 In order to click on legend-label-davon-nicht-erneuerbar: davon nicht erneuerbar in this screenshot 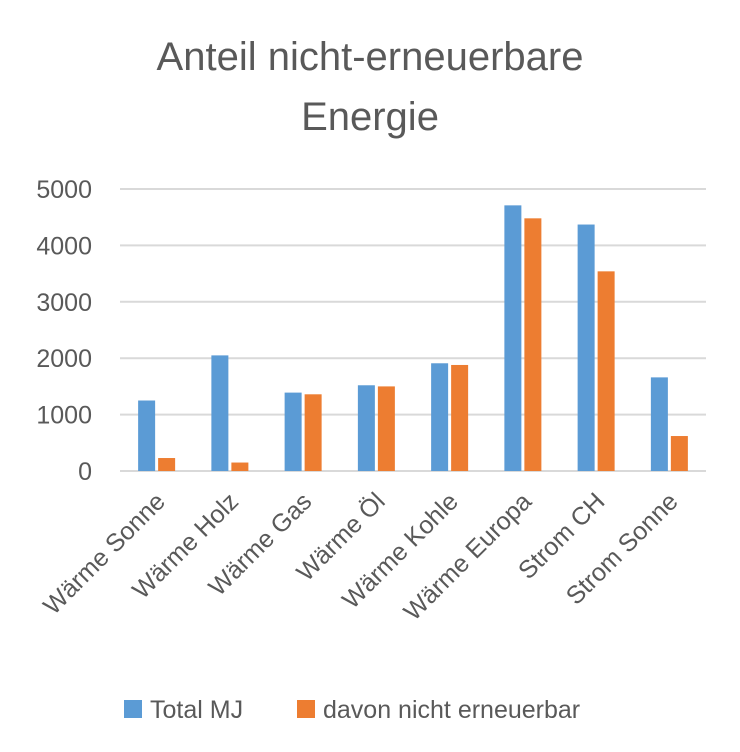, I will do `click(451, 710)`.